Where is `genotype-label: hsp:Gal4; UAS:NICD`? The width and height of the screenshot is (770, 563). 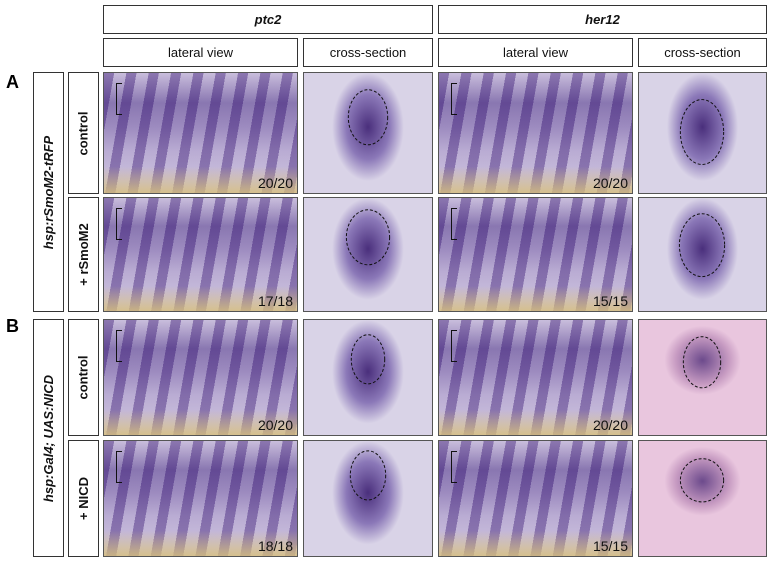
genotype-label: hsp:Gal4; UAS:NICD is located at coordinates (48, 438).